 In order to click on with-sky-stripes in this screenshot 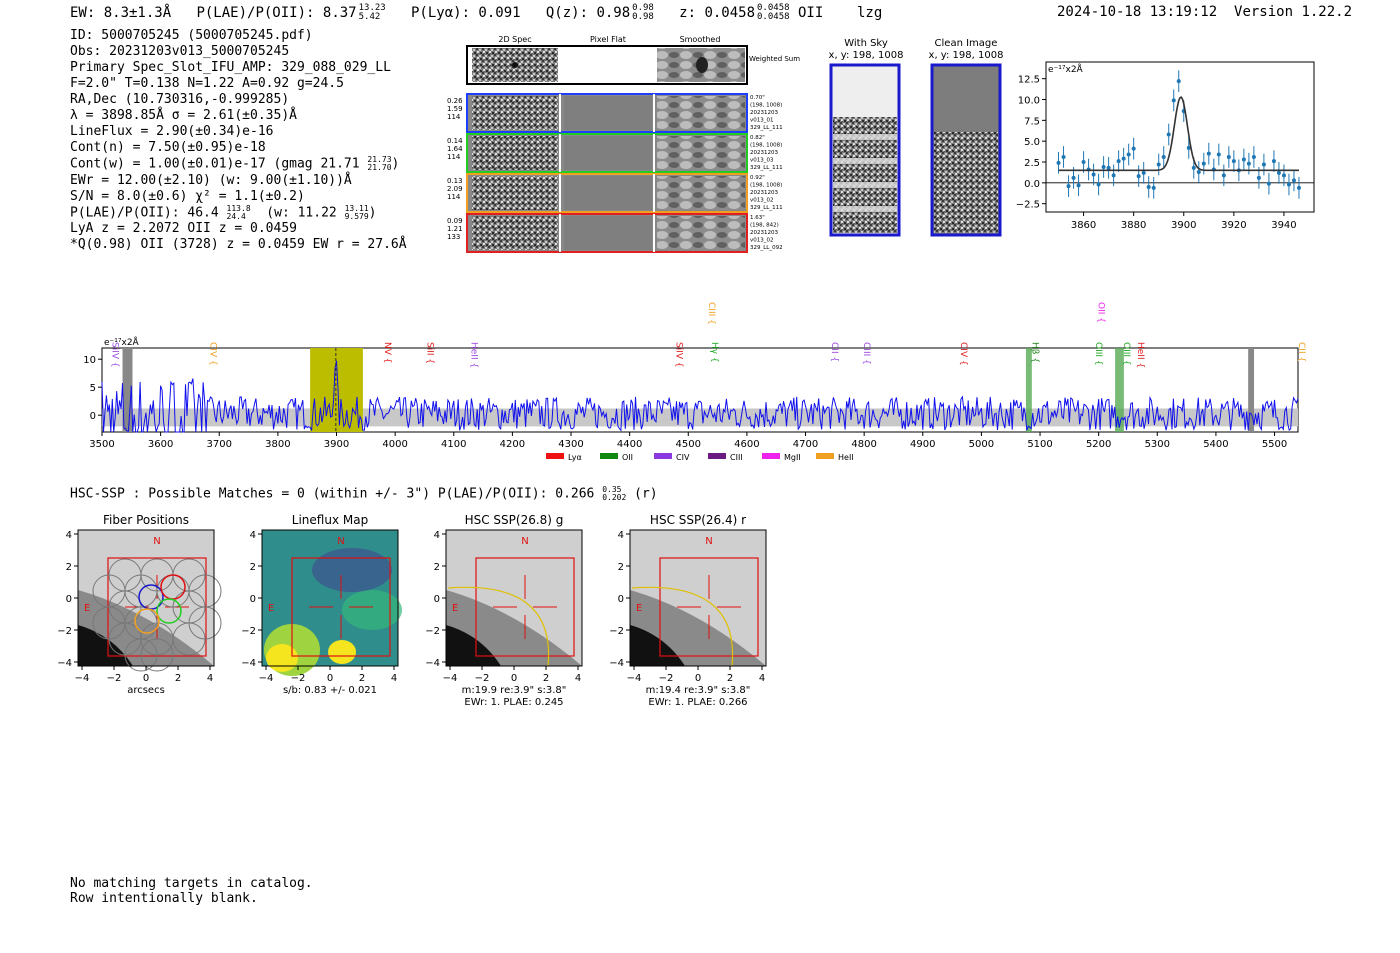, I will do `click(865, 173)`.